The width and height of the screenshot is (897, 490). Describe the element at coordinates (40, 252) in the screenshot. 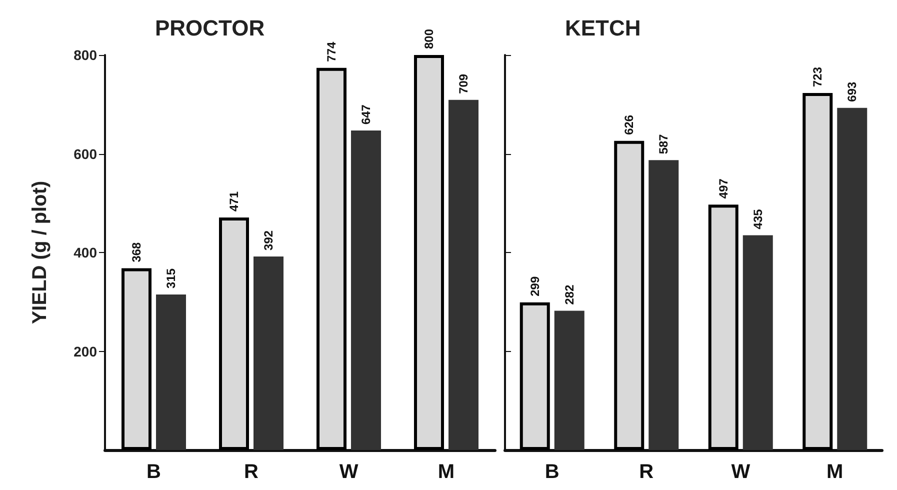

I see `y-axis-title: YIELD (g / plot)` at that location.